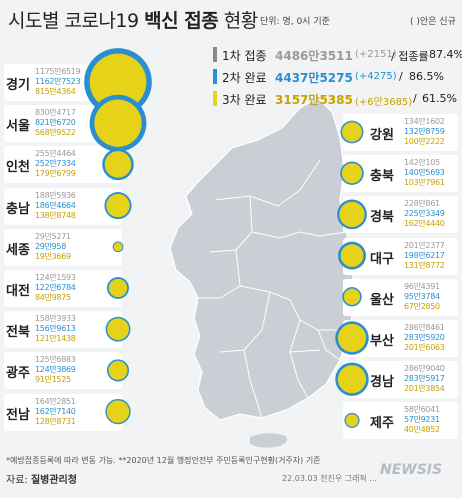 Image resolution: width=462 pixels, height=498 pixels. What do you see at coordinates (244, 56) in the screenshot?
I see `legend-dose1-label: 1차 접종` at bounding box center [244, 56].